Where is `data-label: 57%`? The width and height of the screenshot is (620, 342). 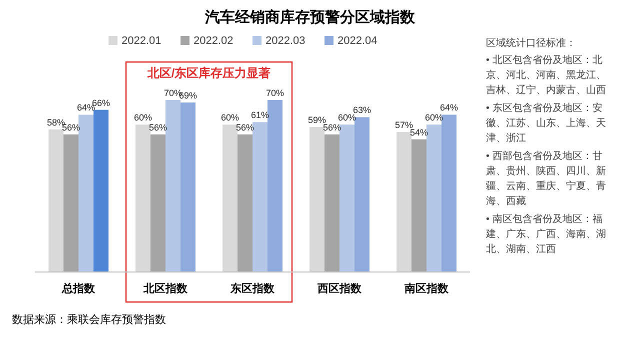
data-label: 57% is located at coordinates (404, 125).